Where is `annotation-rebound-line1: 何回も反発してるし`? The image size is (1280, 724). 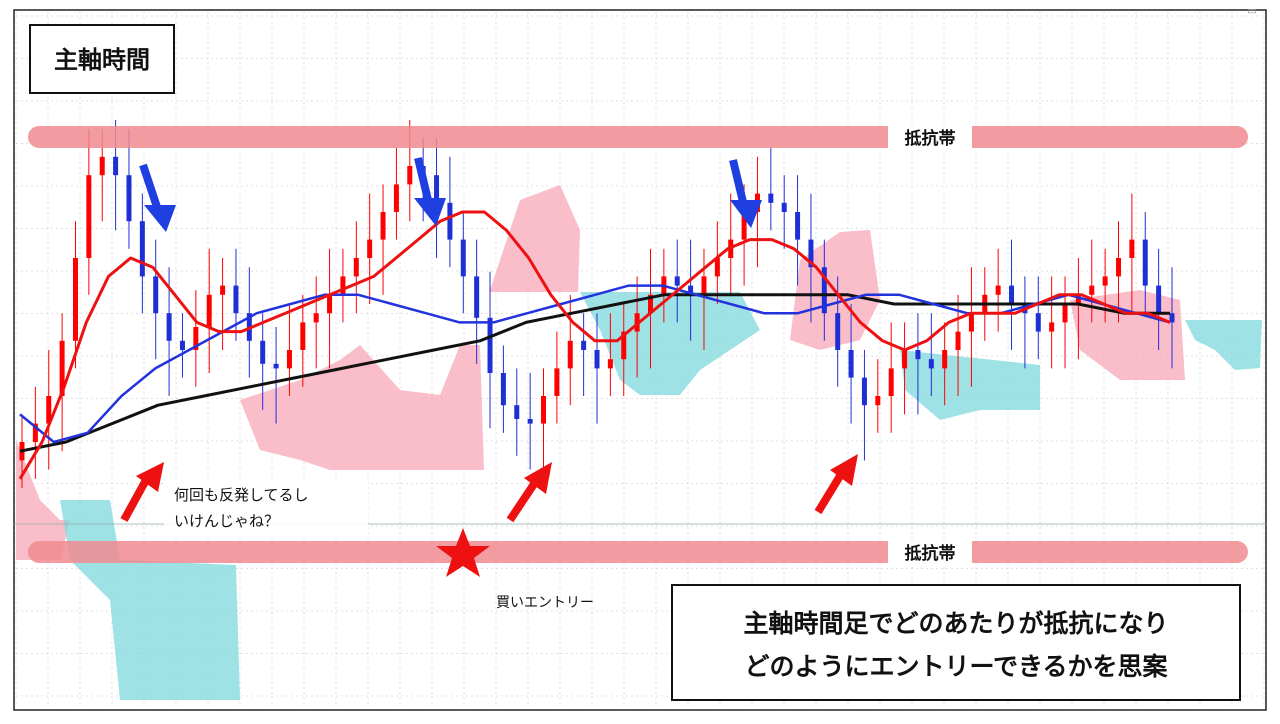
annotation-rebound-line1: 何回も反発してるし is located at coordinates (241, 495).